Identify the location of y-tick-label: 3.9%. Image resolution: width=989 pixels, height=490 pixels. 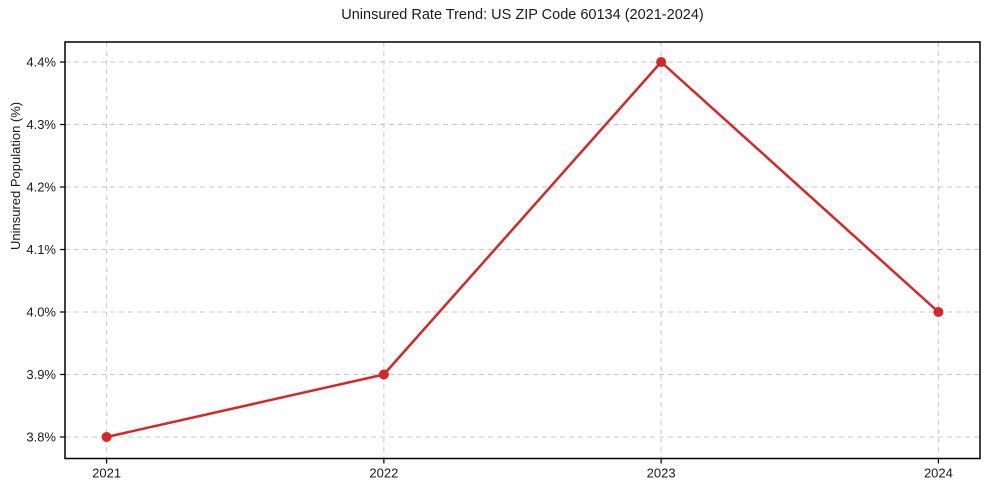
(41, 374).